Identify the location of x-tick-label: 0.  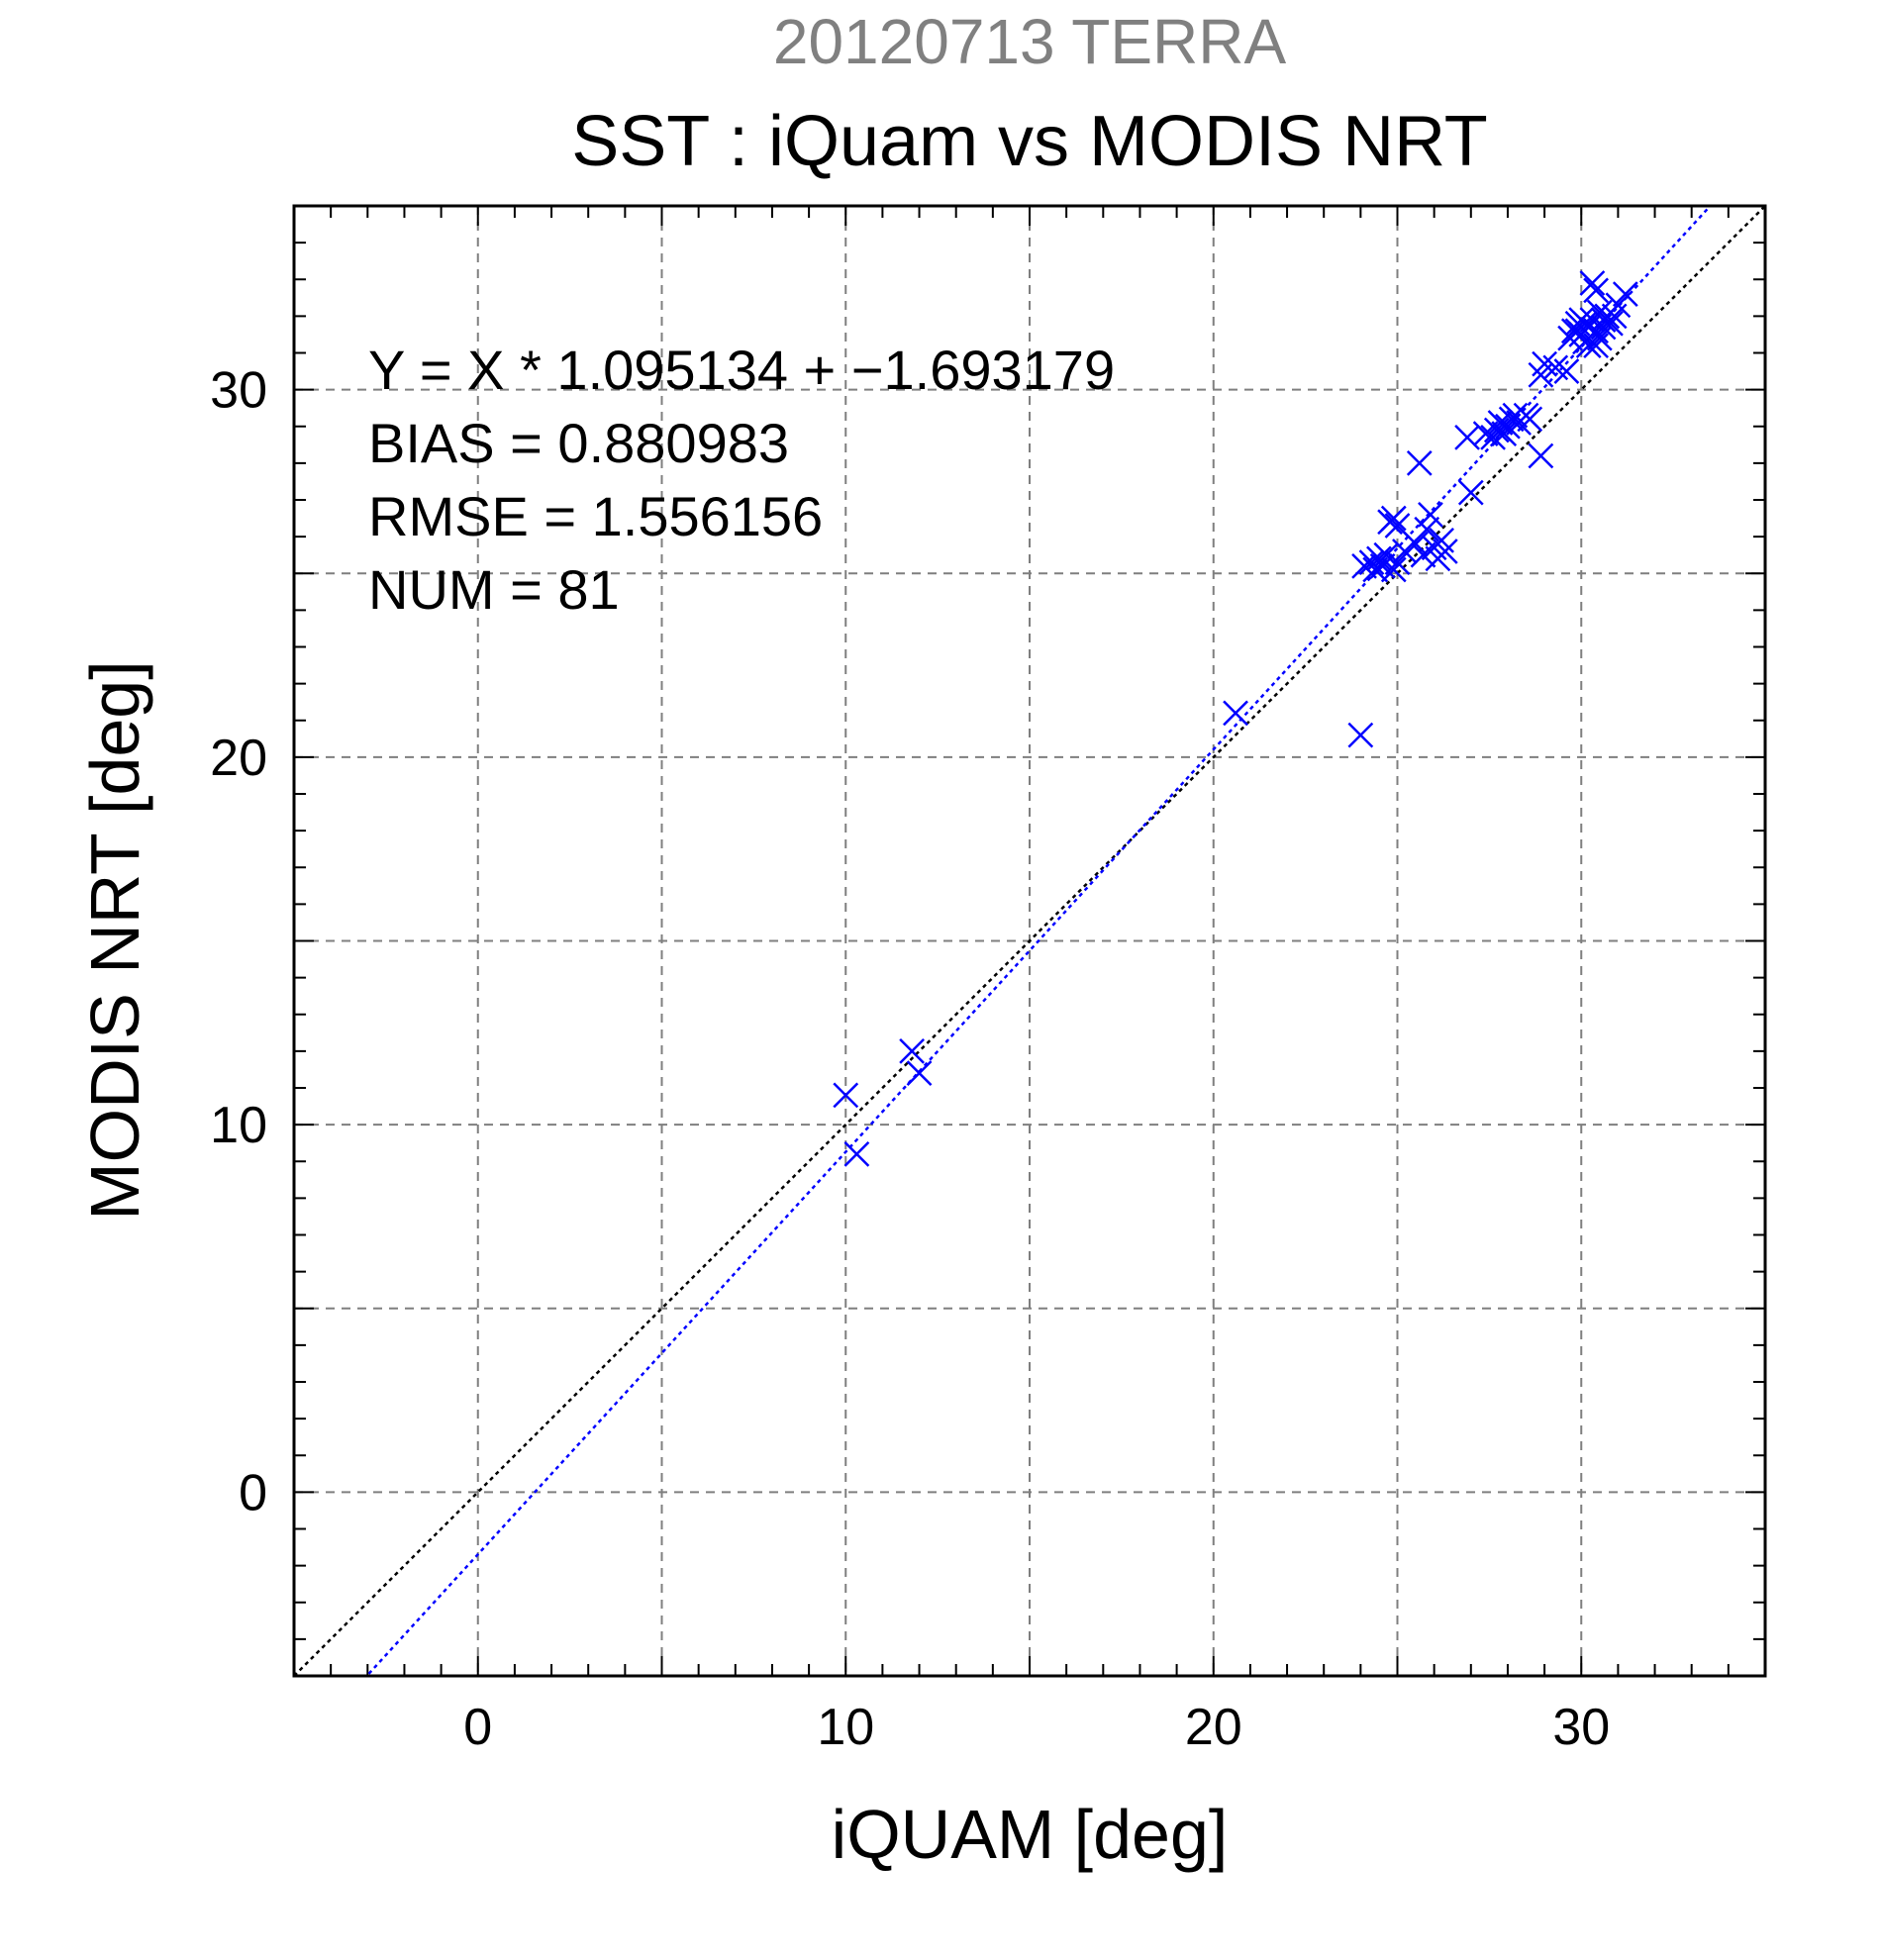
(477, 1727).